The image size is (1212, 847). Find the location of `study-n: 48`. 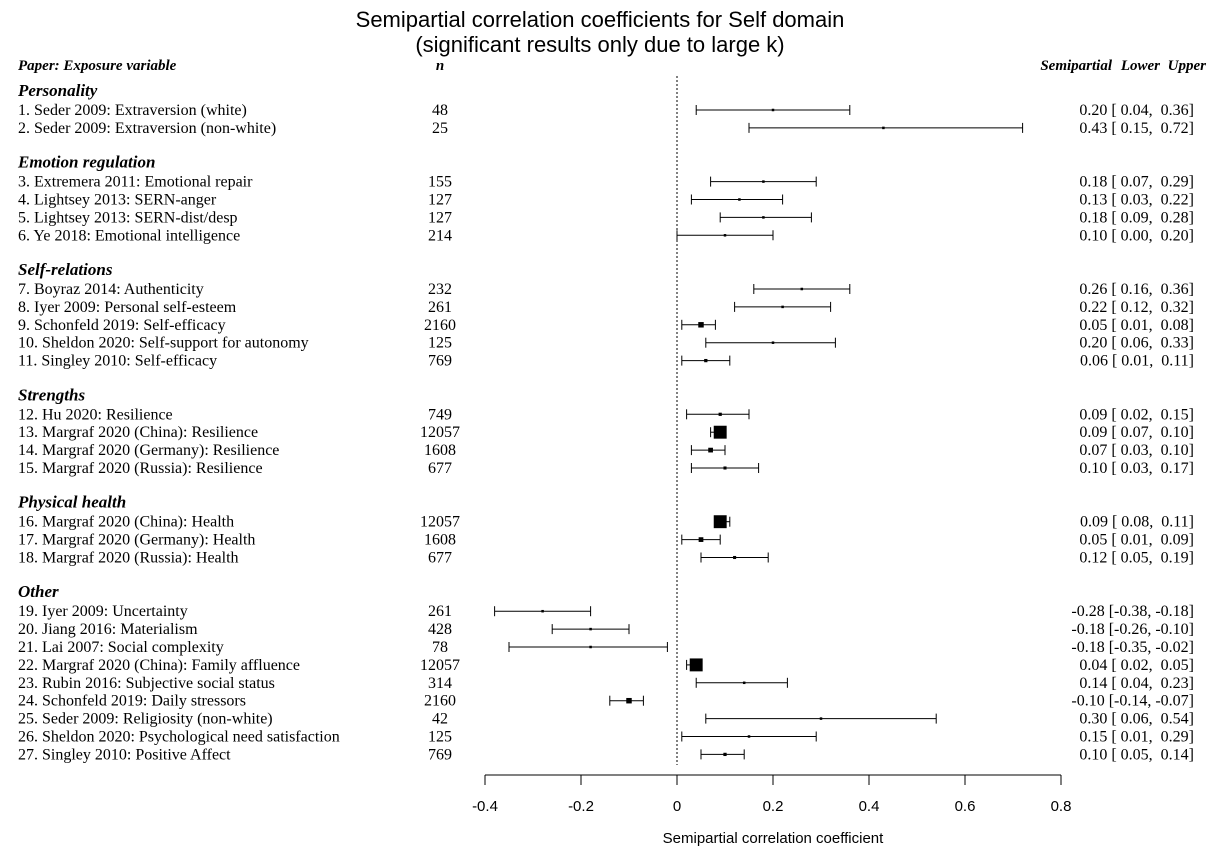

study-n: 48 is located at coordinates (440, 110).